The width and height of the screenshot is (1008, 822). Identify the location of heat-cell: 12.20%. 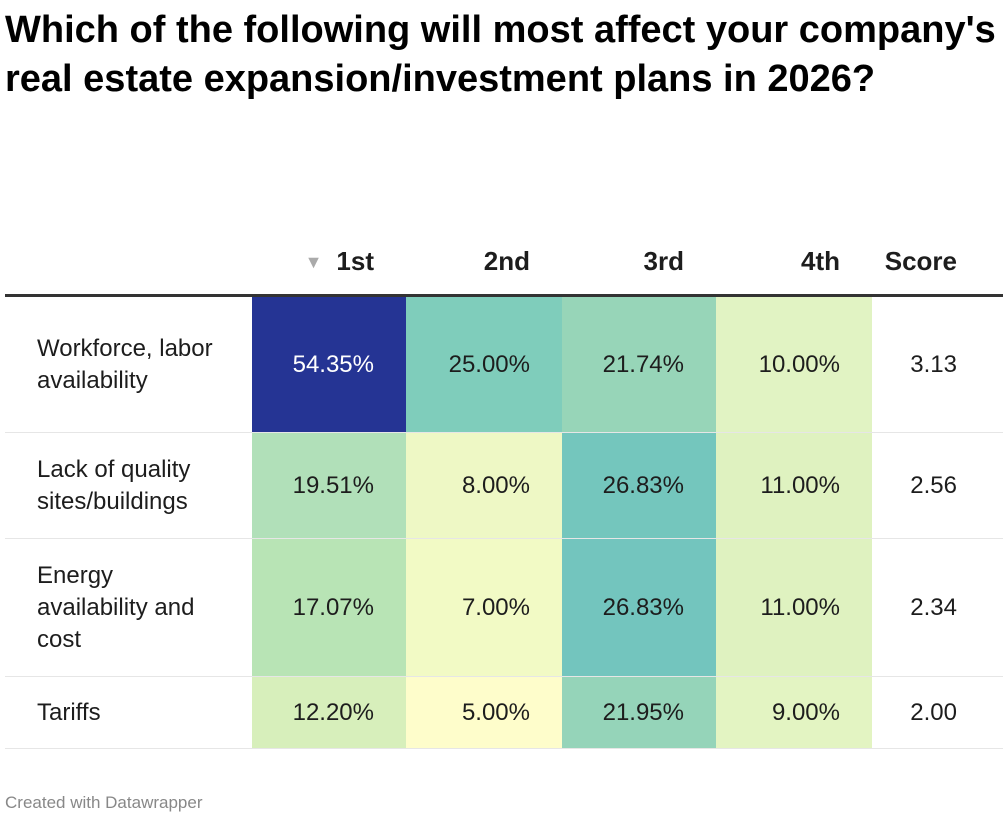
(329, 712).